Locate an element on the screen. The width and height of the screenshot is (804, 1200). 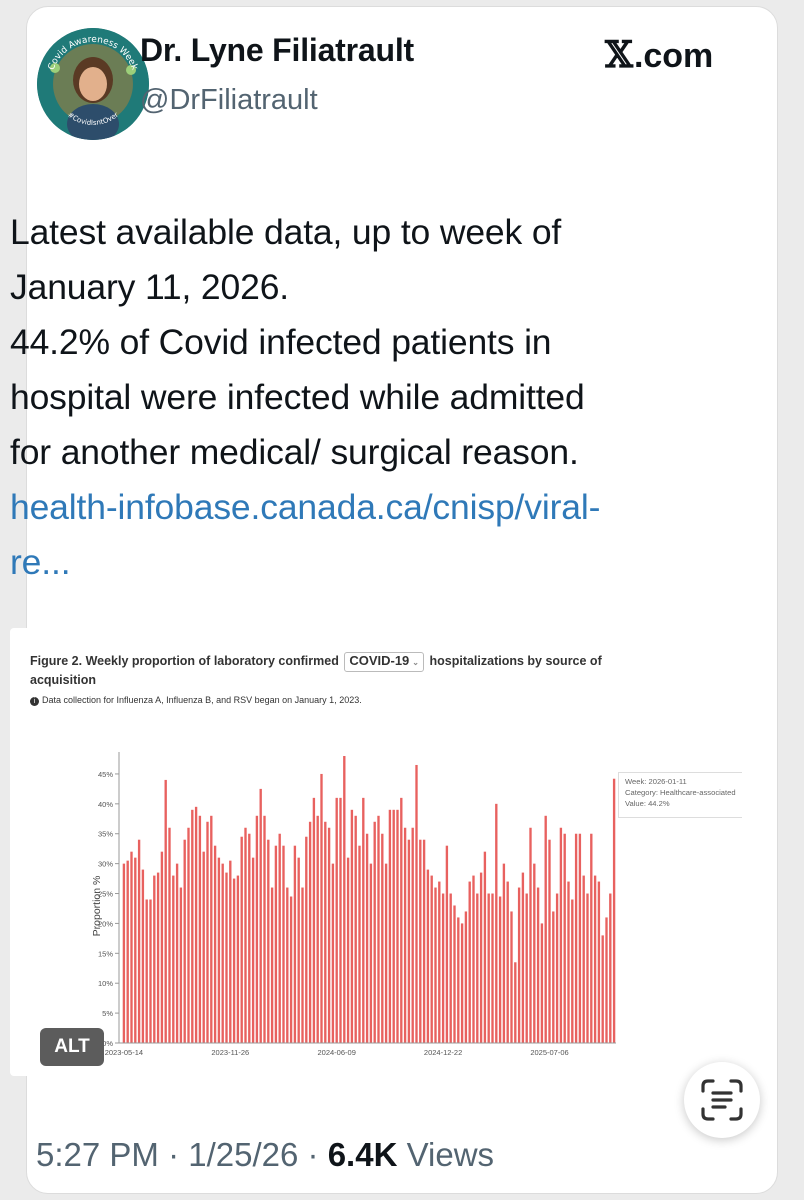
alt-text-badge: ALT is located at coordinates (72, 1047).